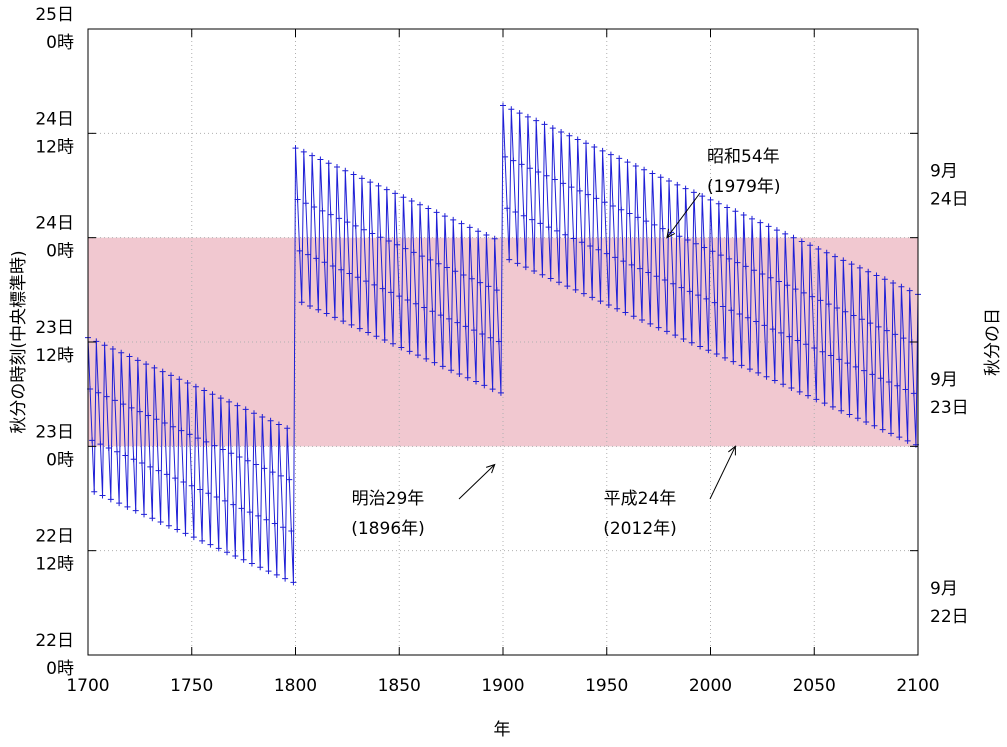  What do you see at coordinates (640, 499) in the screenshot?
I see `annotation-era: 平成24年` at bounding box center [640, 499].